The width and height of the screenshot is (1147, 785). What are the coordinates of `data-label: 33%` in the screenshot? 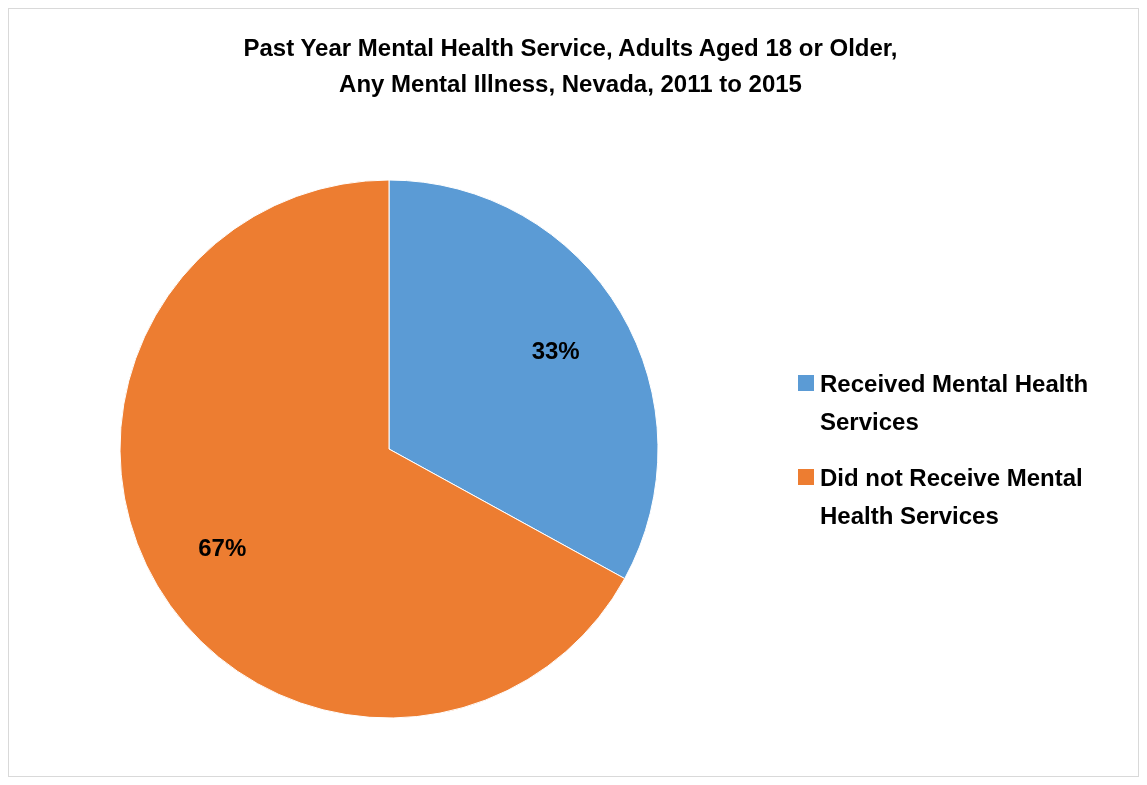 It's located at (555, 350).